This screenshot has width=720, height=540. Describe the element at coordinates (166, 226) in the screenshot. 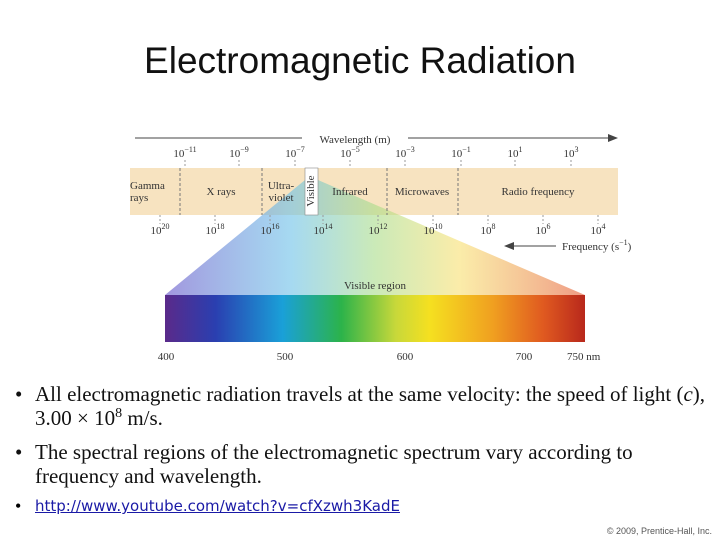

I see `exp: 20` at that location.